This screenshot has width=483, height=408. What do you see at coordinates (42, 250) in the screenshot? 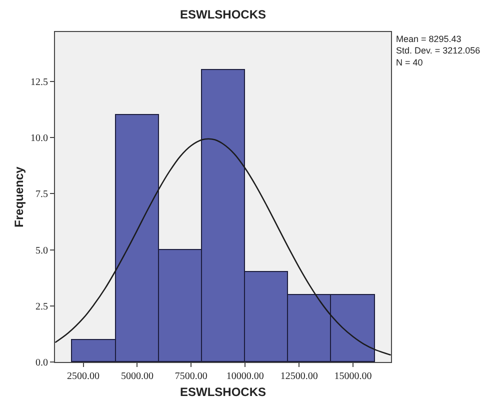
I see `y-tick-label: 5.0` at bounding box center [42, 250].